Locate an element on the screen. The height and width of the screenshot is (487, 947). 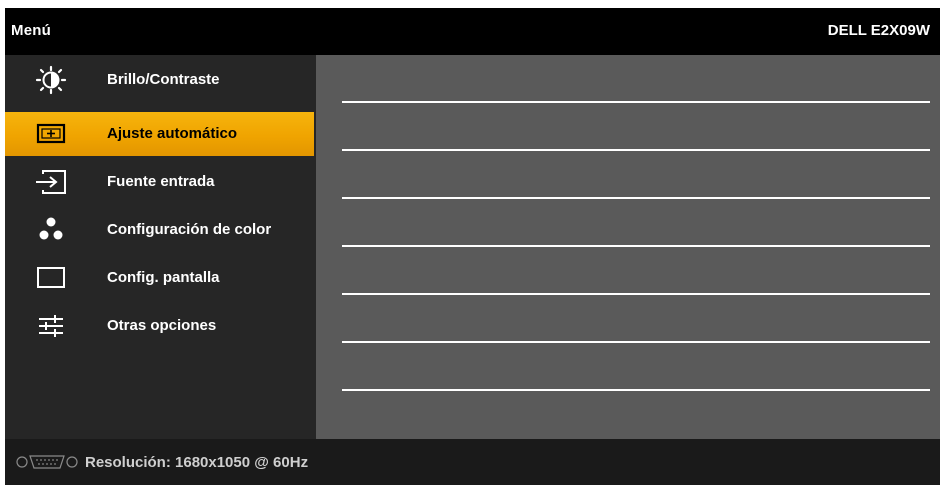
menu-title: Menú is located at coordinates (31, 30).